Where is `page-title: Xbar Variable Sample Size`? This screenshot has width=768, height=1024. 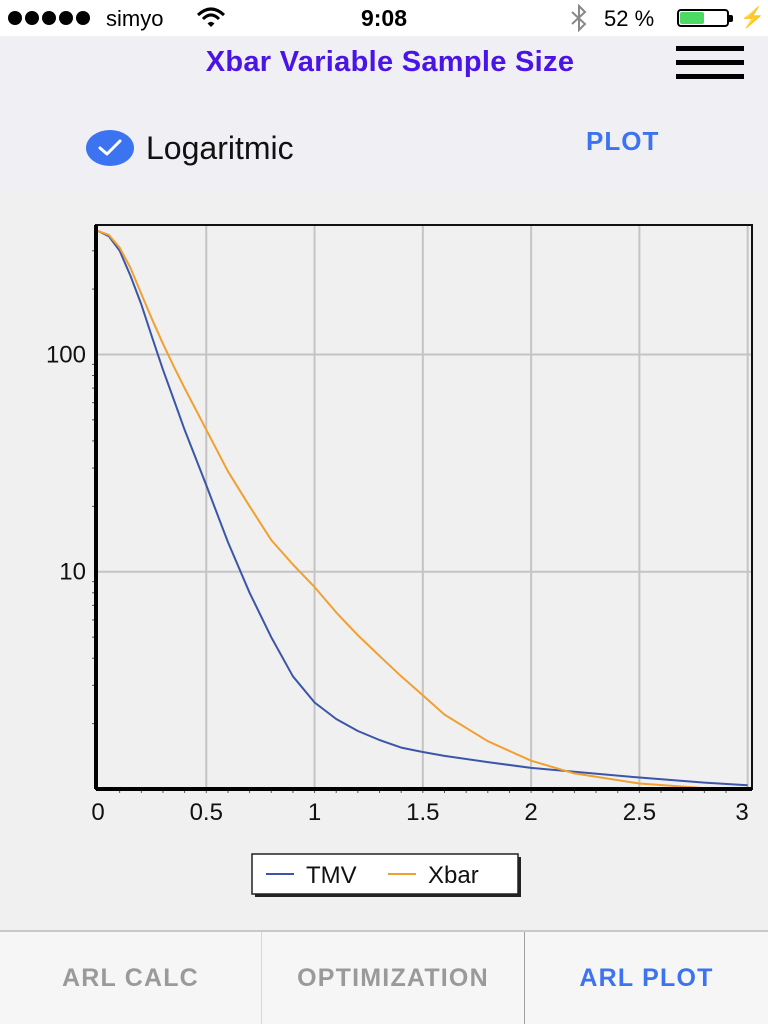
page-title: Xbar Variable Sample Size is located at coordinates (390, 62).